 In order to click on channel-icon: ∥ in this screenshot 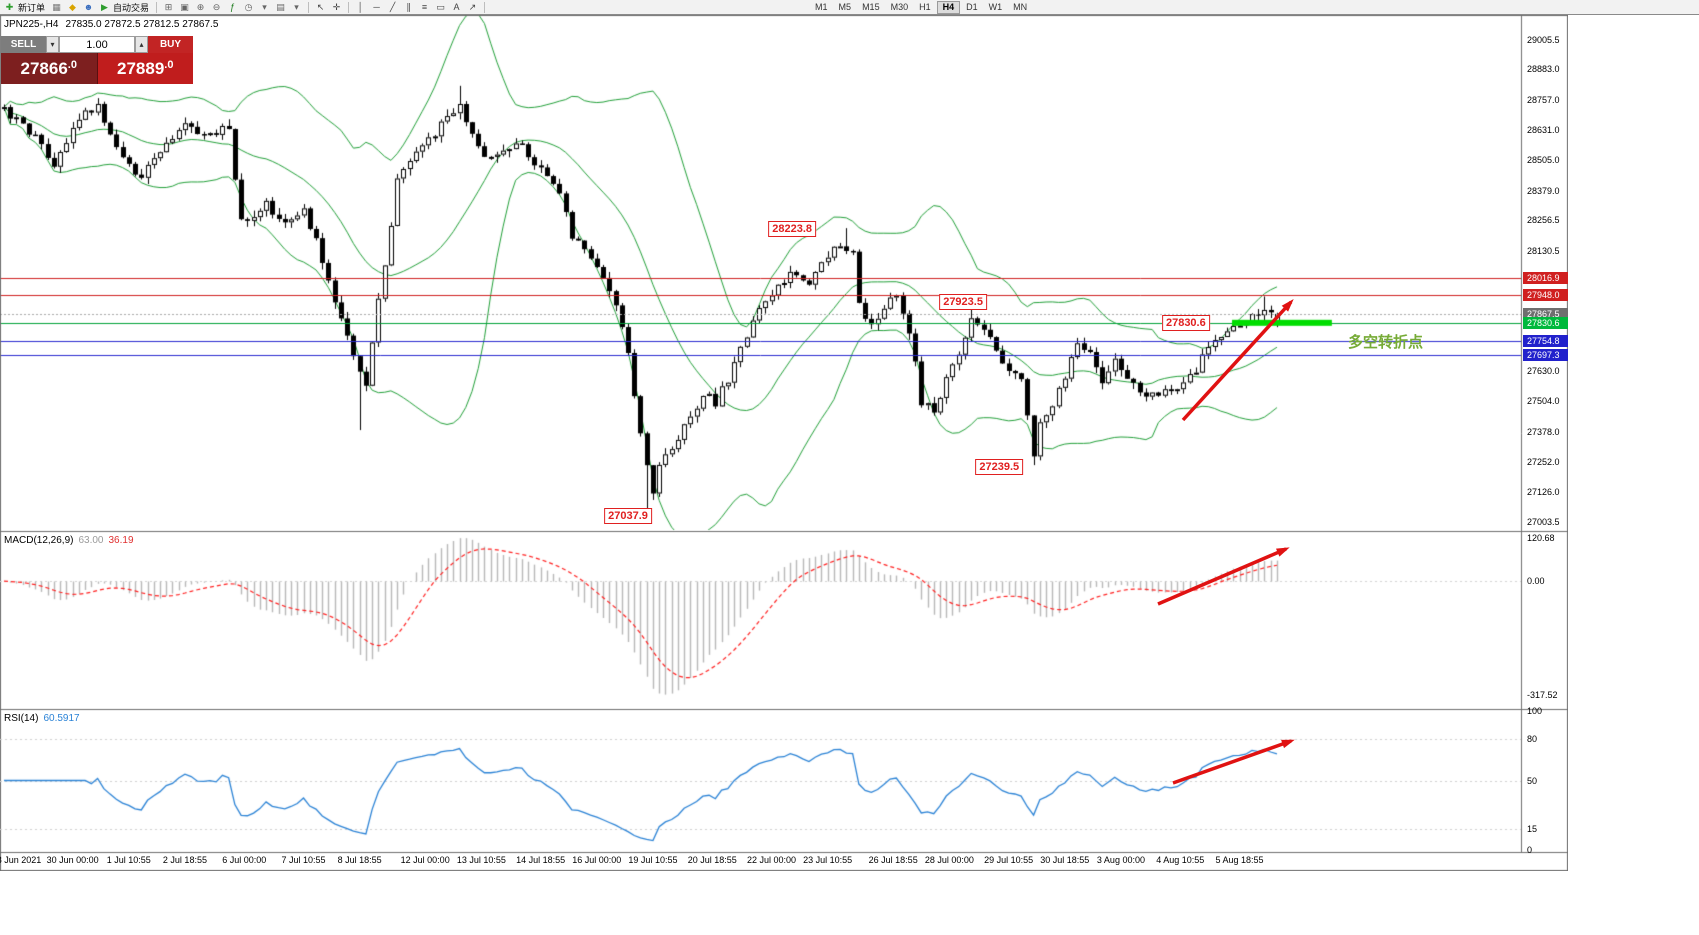, I will do `click(408, 6)`.